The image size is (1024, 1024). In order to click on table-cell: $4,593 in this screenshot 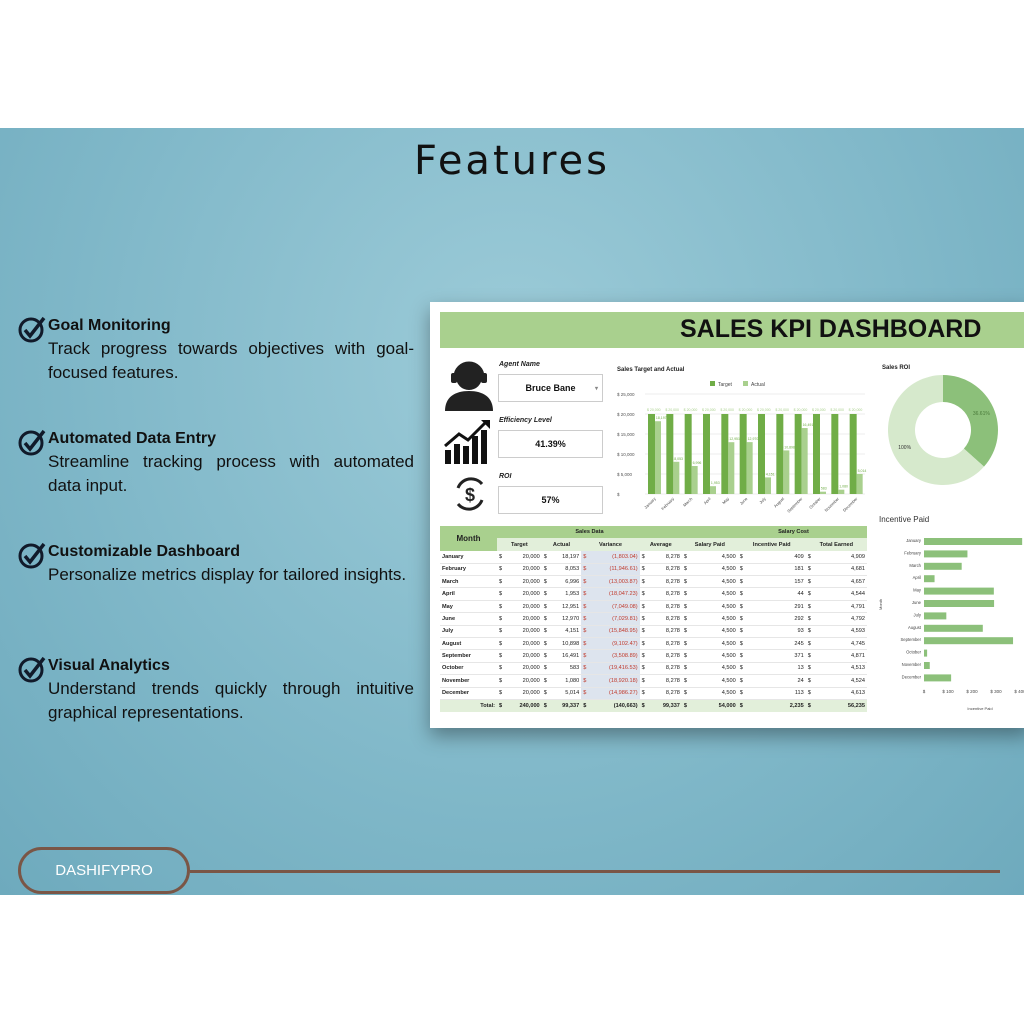, I will do `click(836, 631)`.